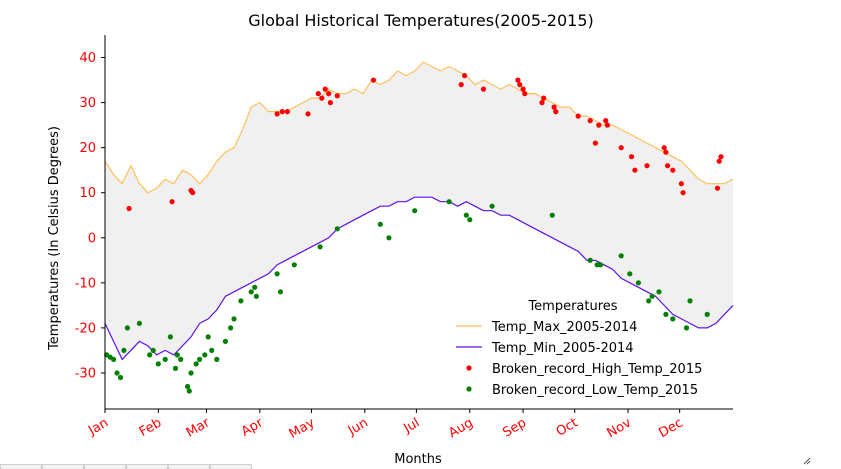 The image size is (841, 469). Describe the element at coordinates (807, 457) in the screenshot. I see `resize-grip-icon` at that location.